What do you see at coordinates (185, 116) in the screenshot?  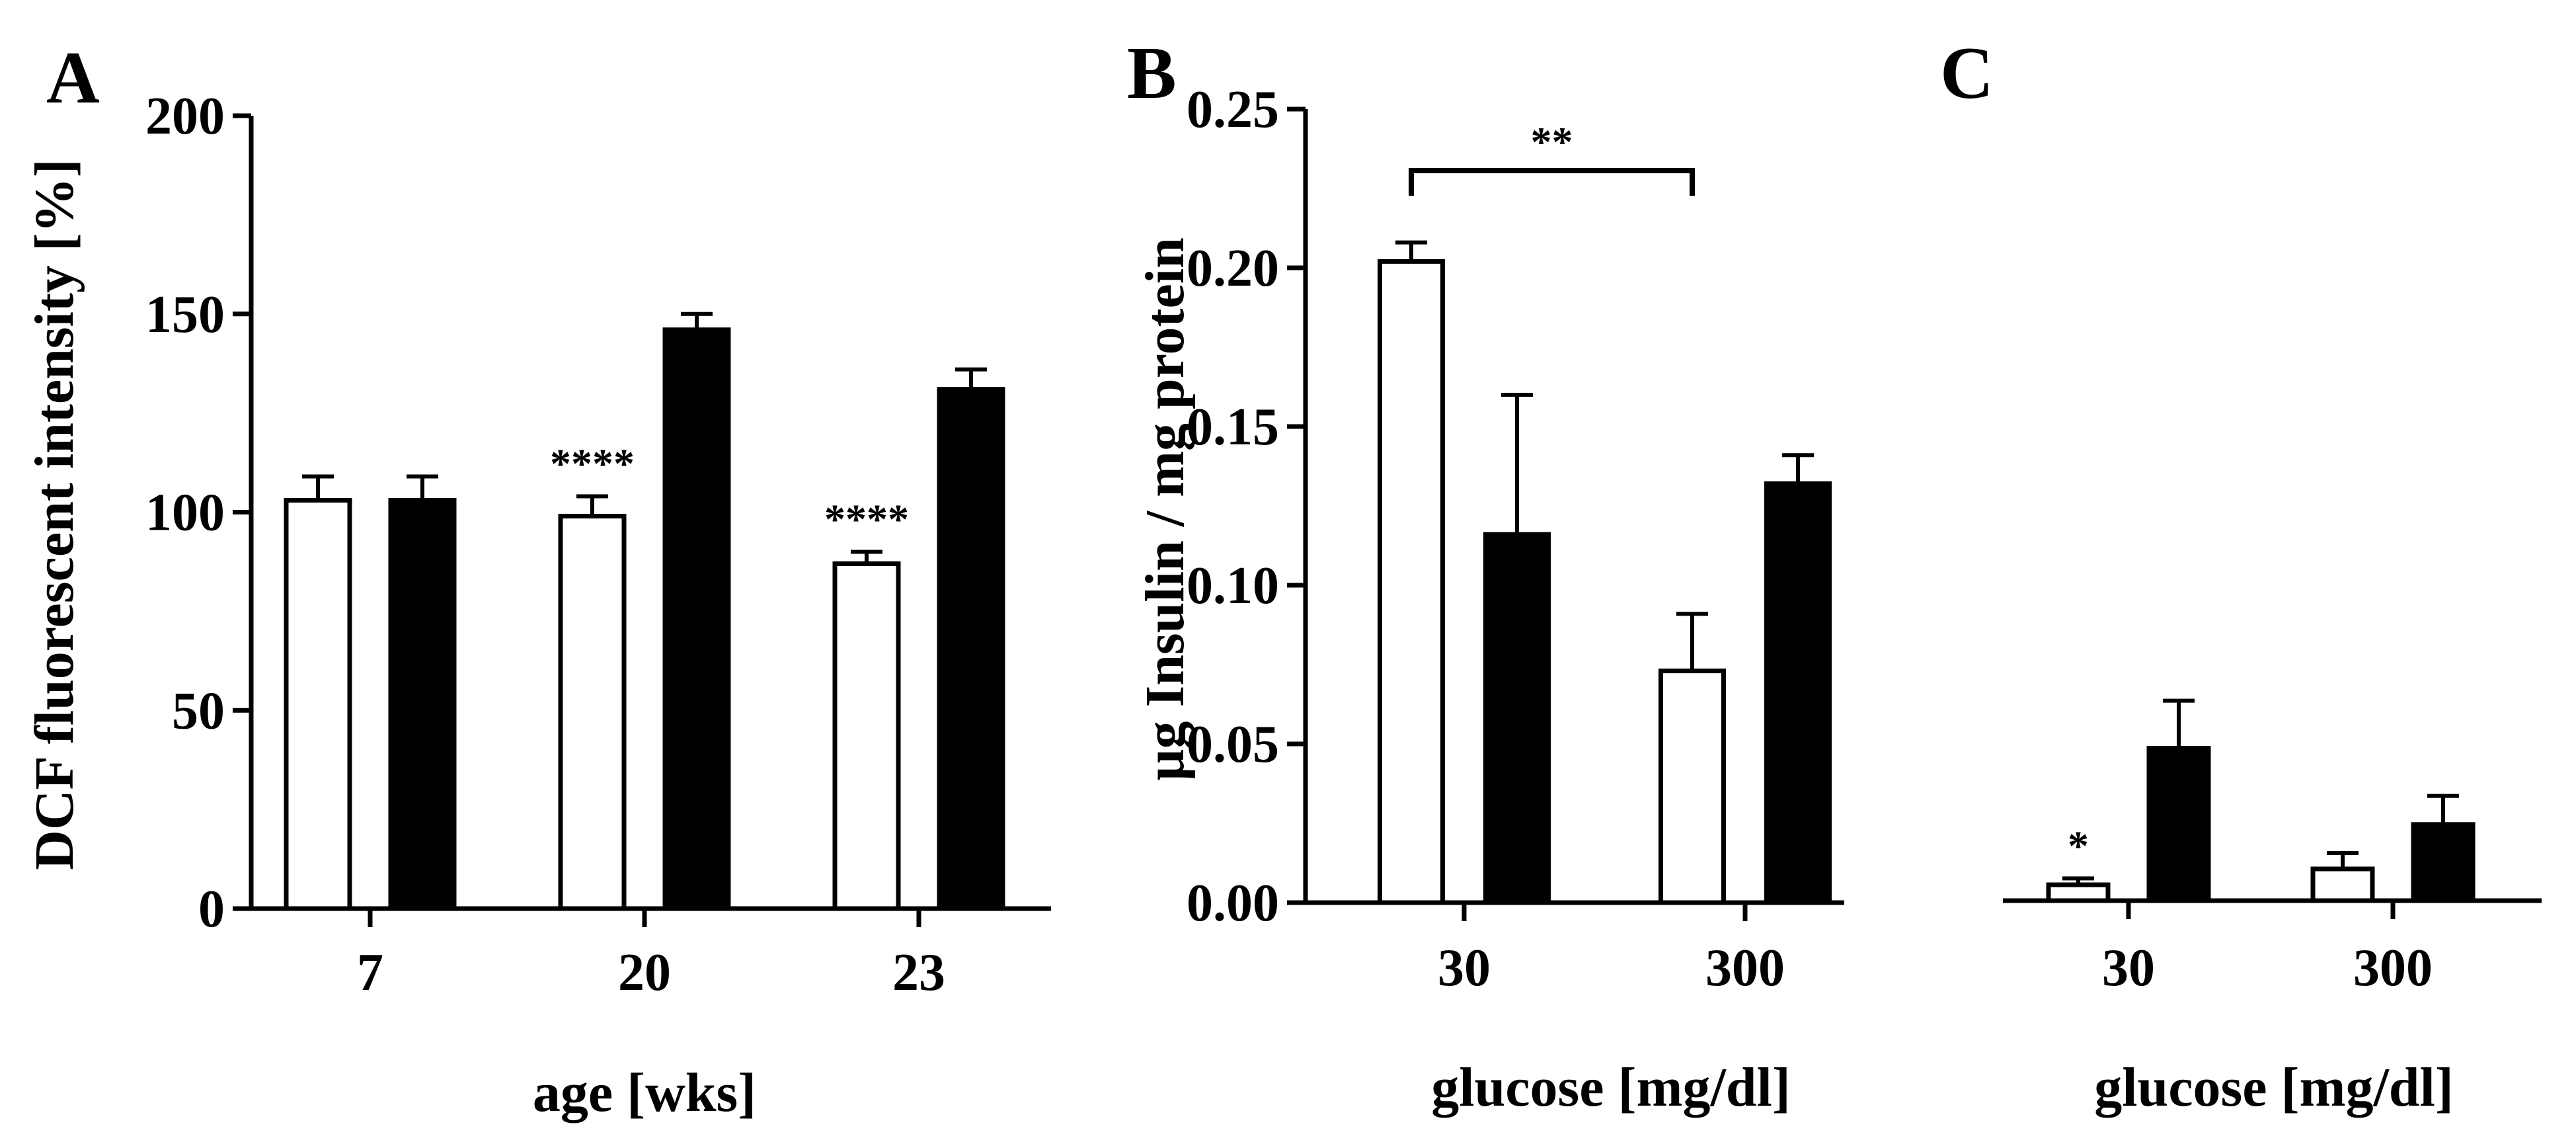 I see `panel-a-y-tick-label: 200` at bounding box center [185, 116].